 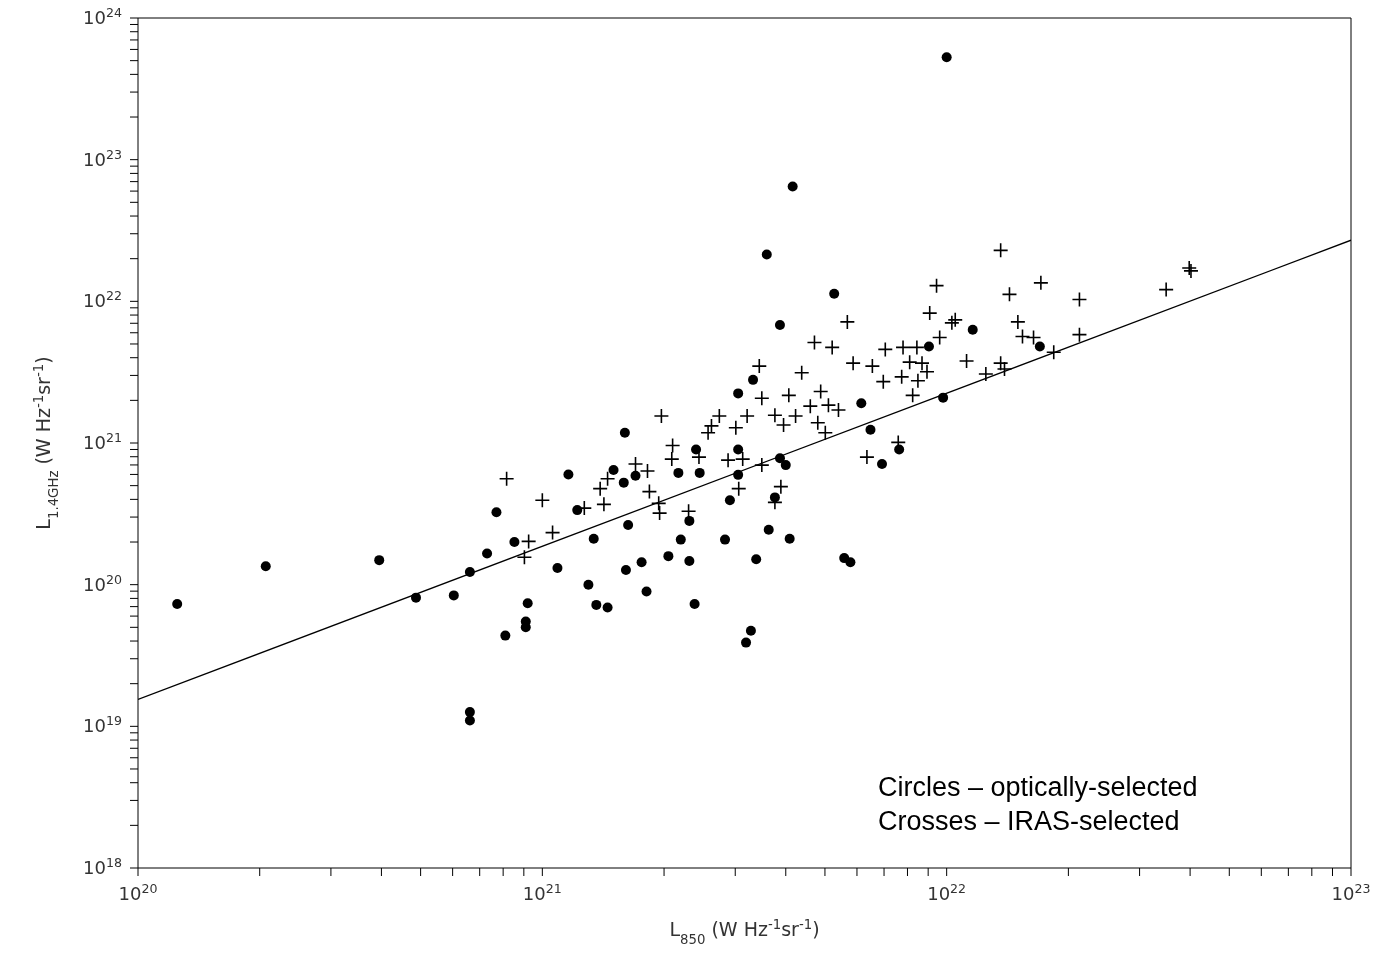 What do you see at coordinates (102, 158) in the screenshot?
I see `y-tick-label: 10$^{23}$` at bounding box center [102, 158].